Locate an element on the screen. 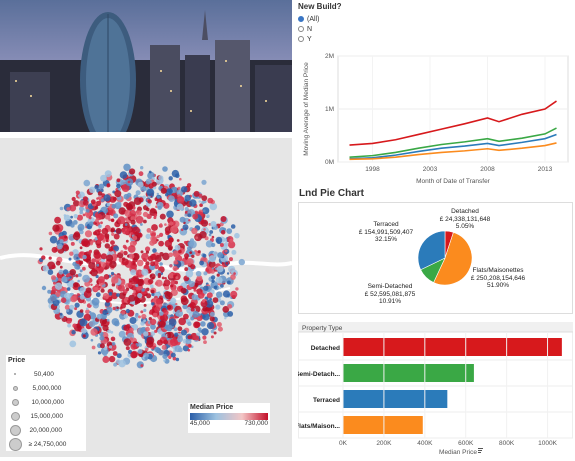  bar-x-tick: 400K is located at coordinates (425, 443).